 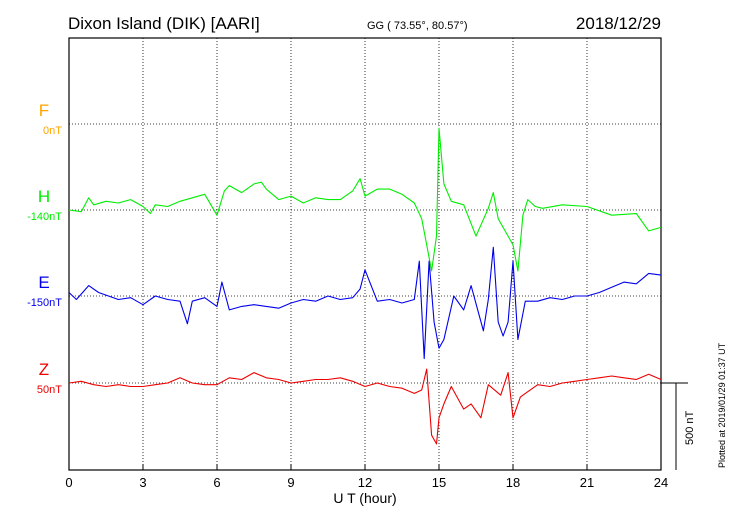 I want to click on component-baseline-Z: 50nT, so click(x=49, y=390).